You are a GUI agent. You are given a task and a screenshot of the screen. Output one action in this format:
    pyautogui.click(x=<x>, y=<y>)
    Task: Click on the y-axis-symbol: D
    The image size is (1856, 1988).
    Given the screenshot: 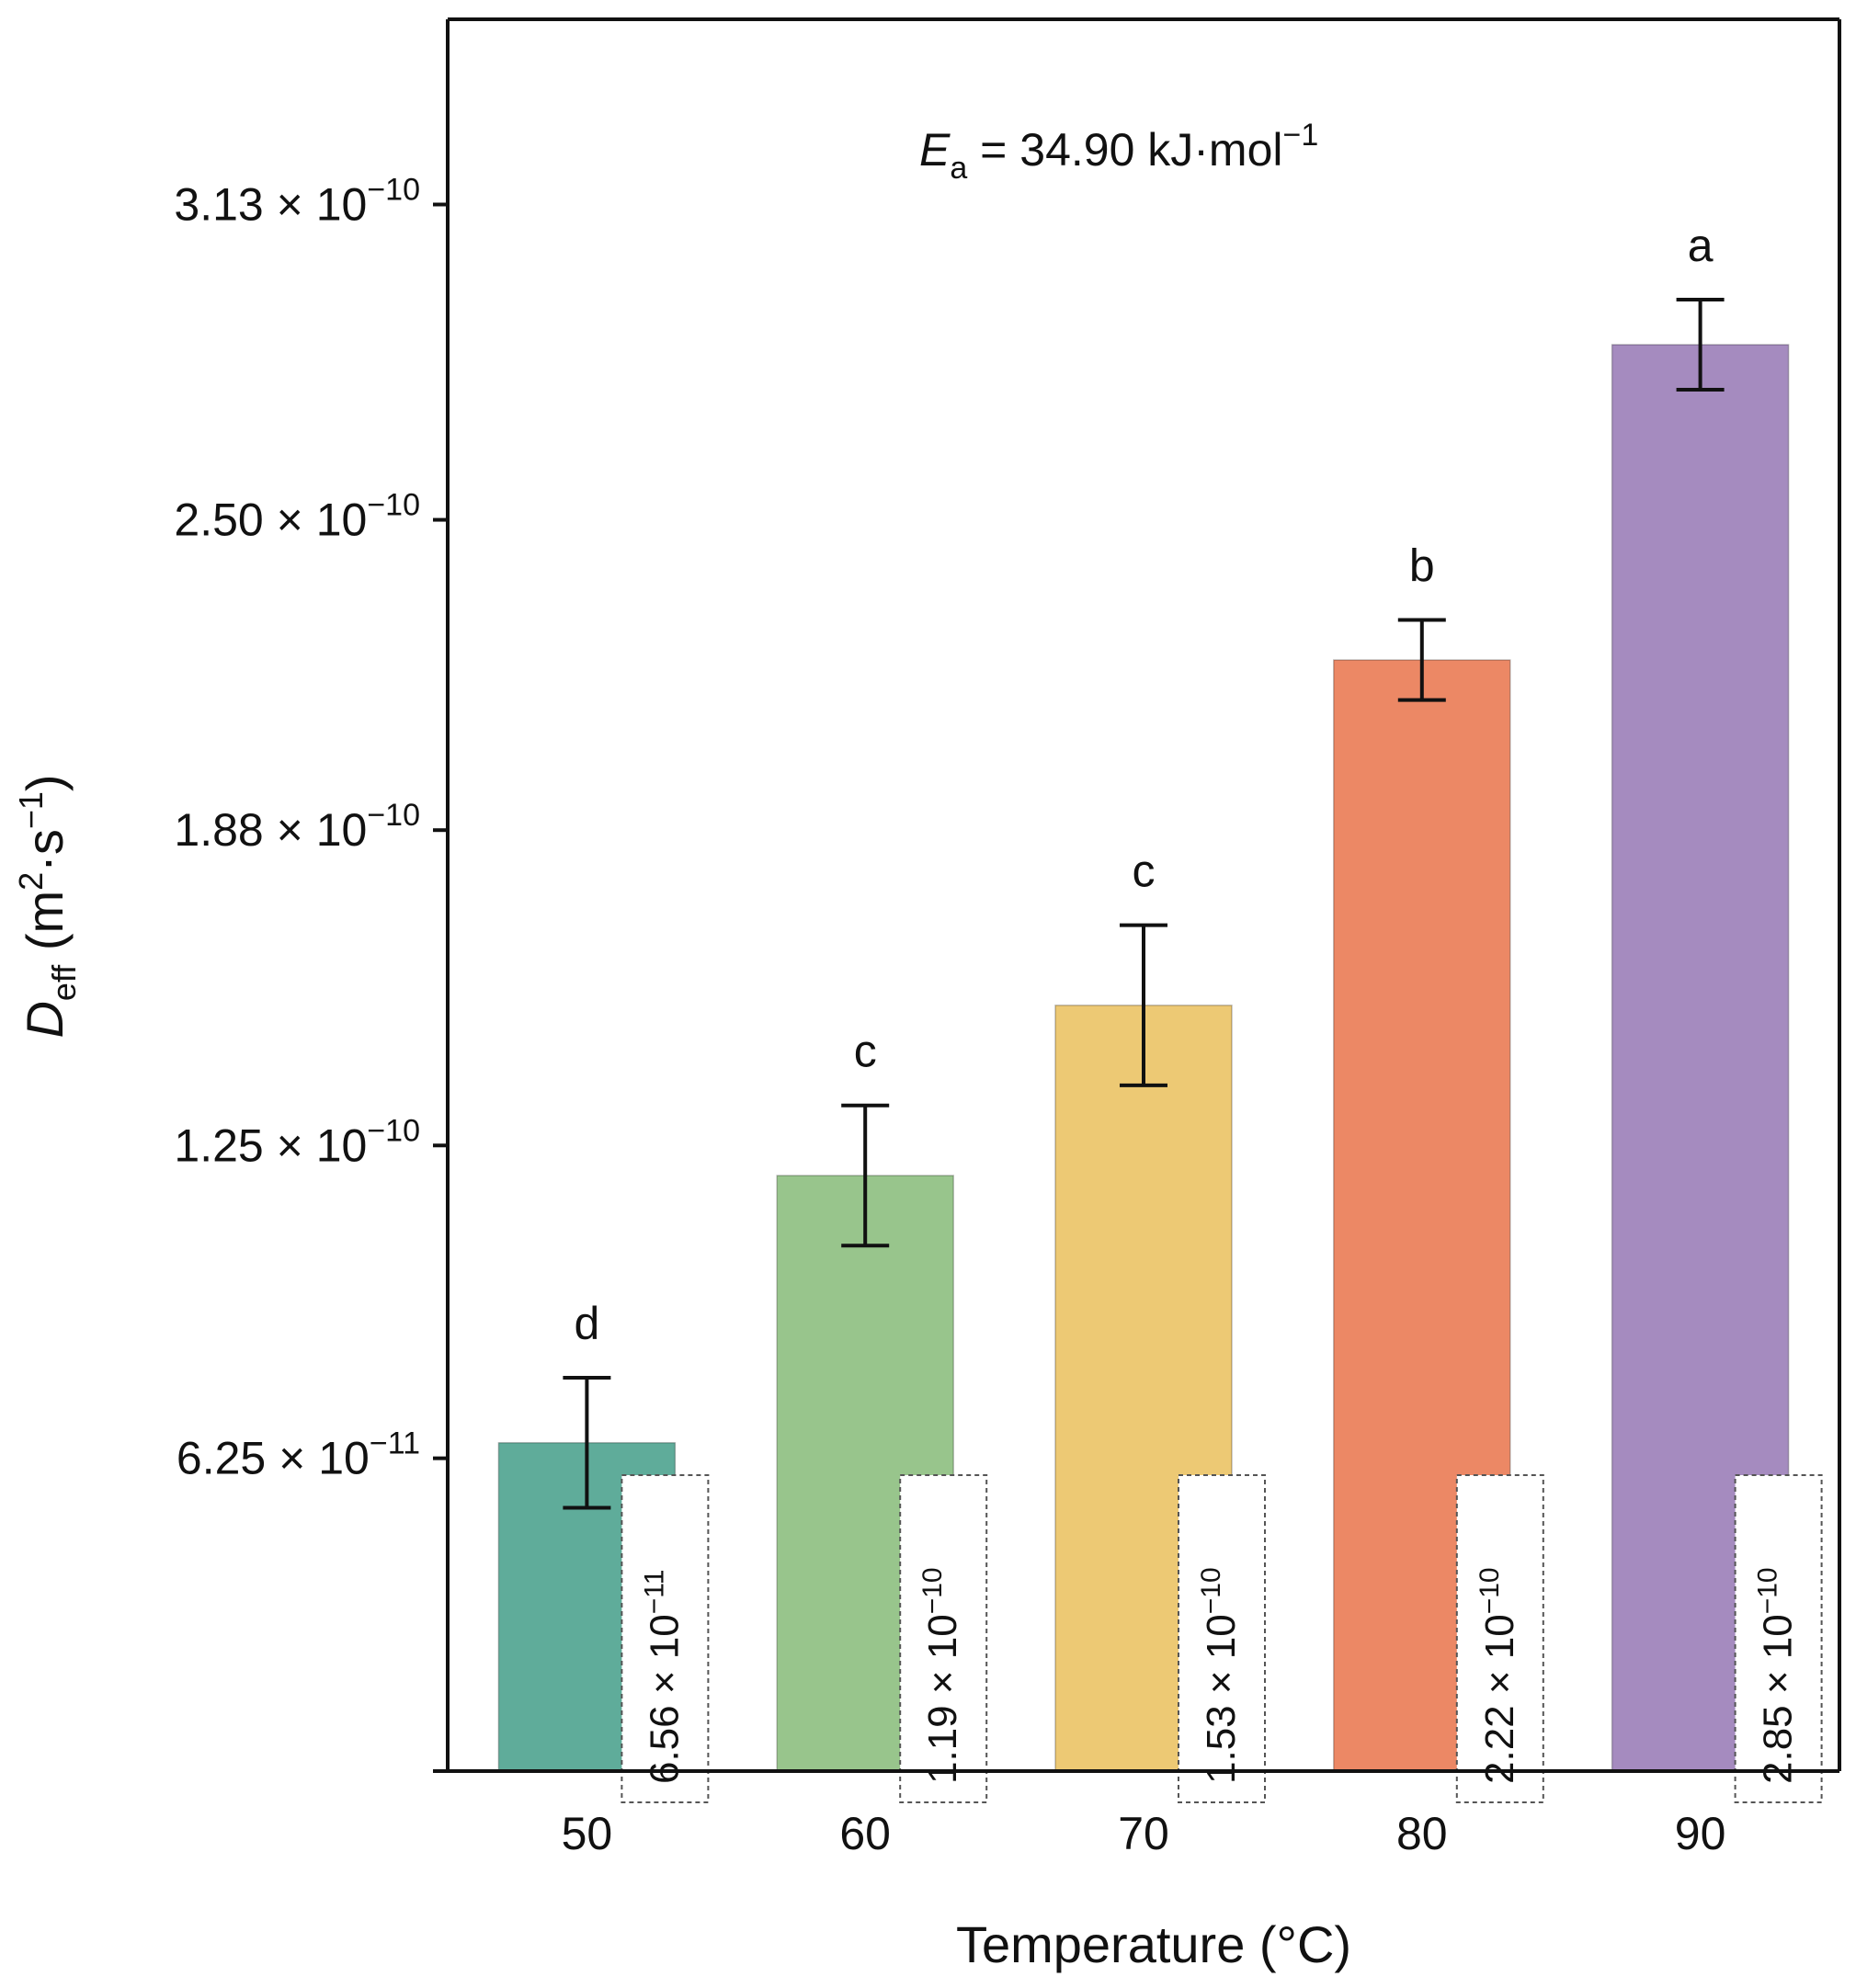 What is the action you would take?
    pyautogui.click(x=45, y=1019)
    